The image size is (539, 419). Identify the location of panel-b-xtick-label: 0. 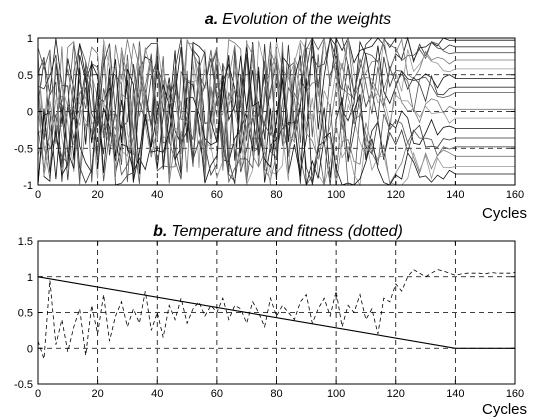
(38, 394).